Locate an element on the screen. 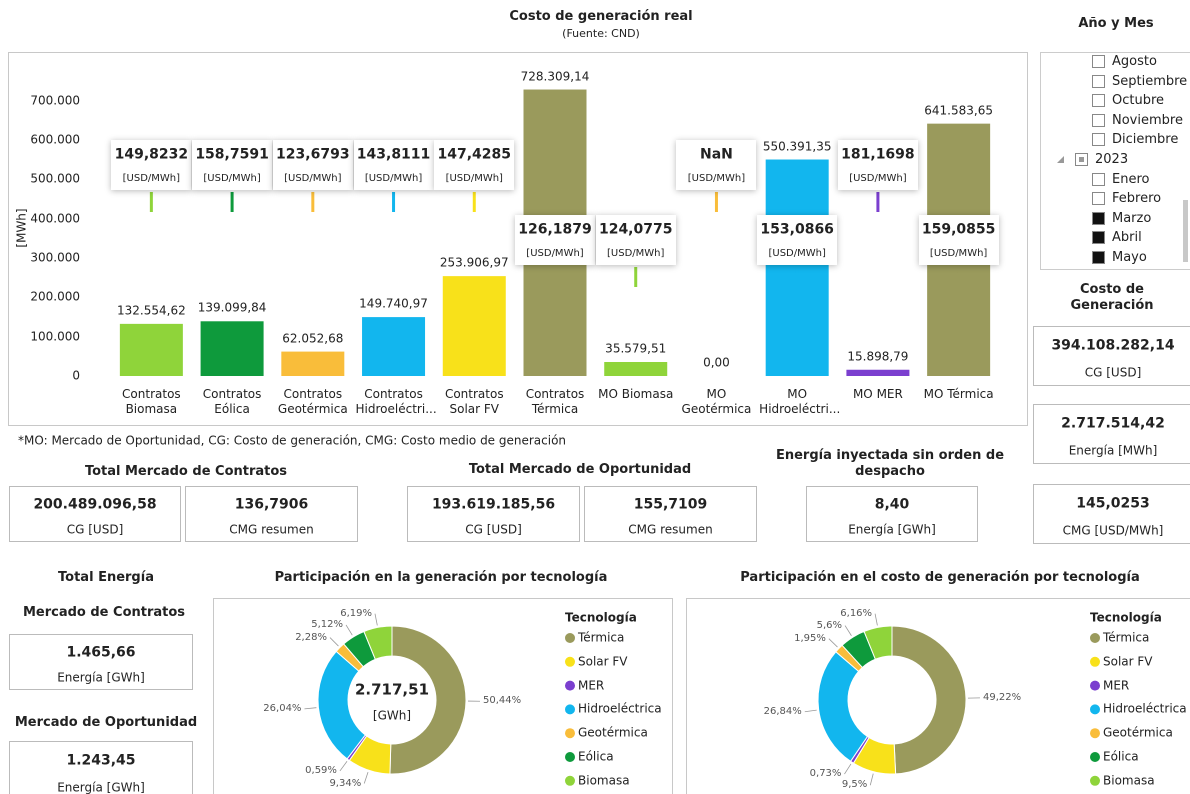  section-title: Total Energía is located at coordinates (106, 577).